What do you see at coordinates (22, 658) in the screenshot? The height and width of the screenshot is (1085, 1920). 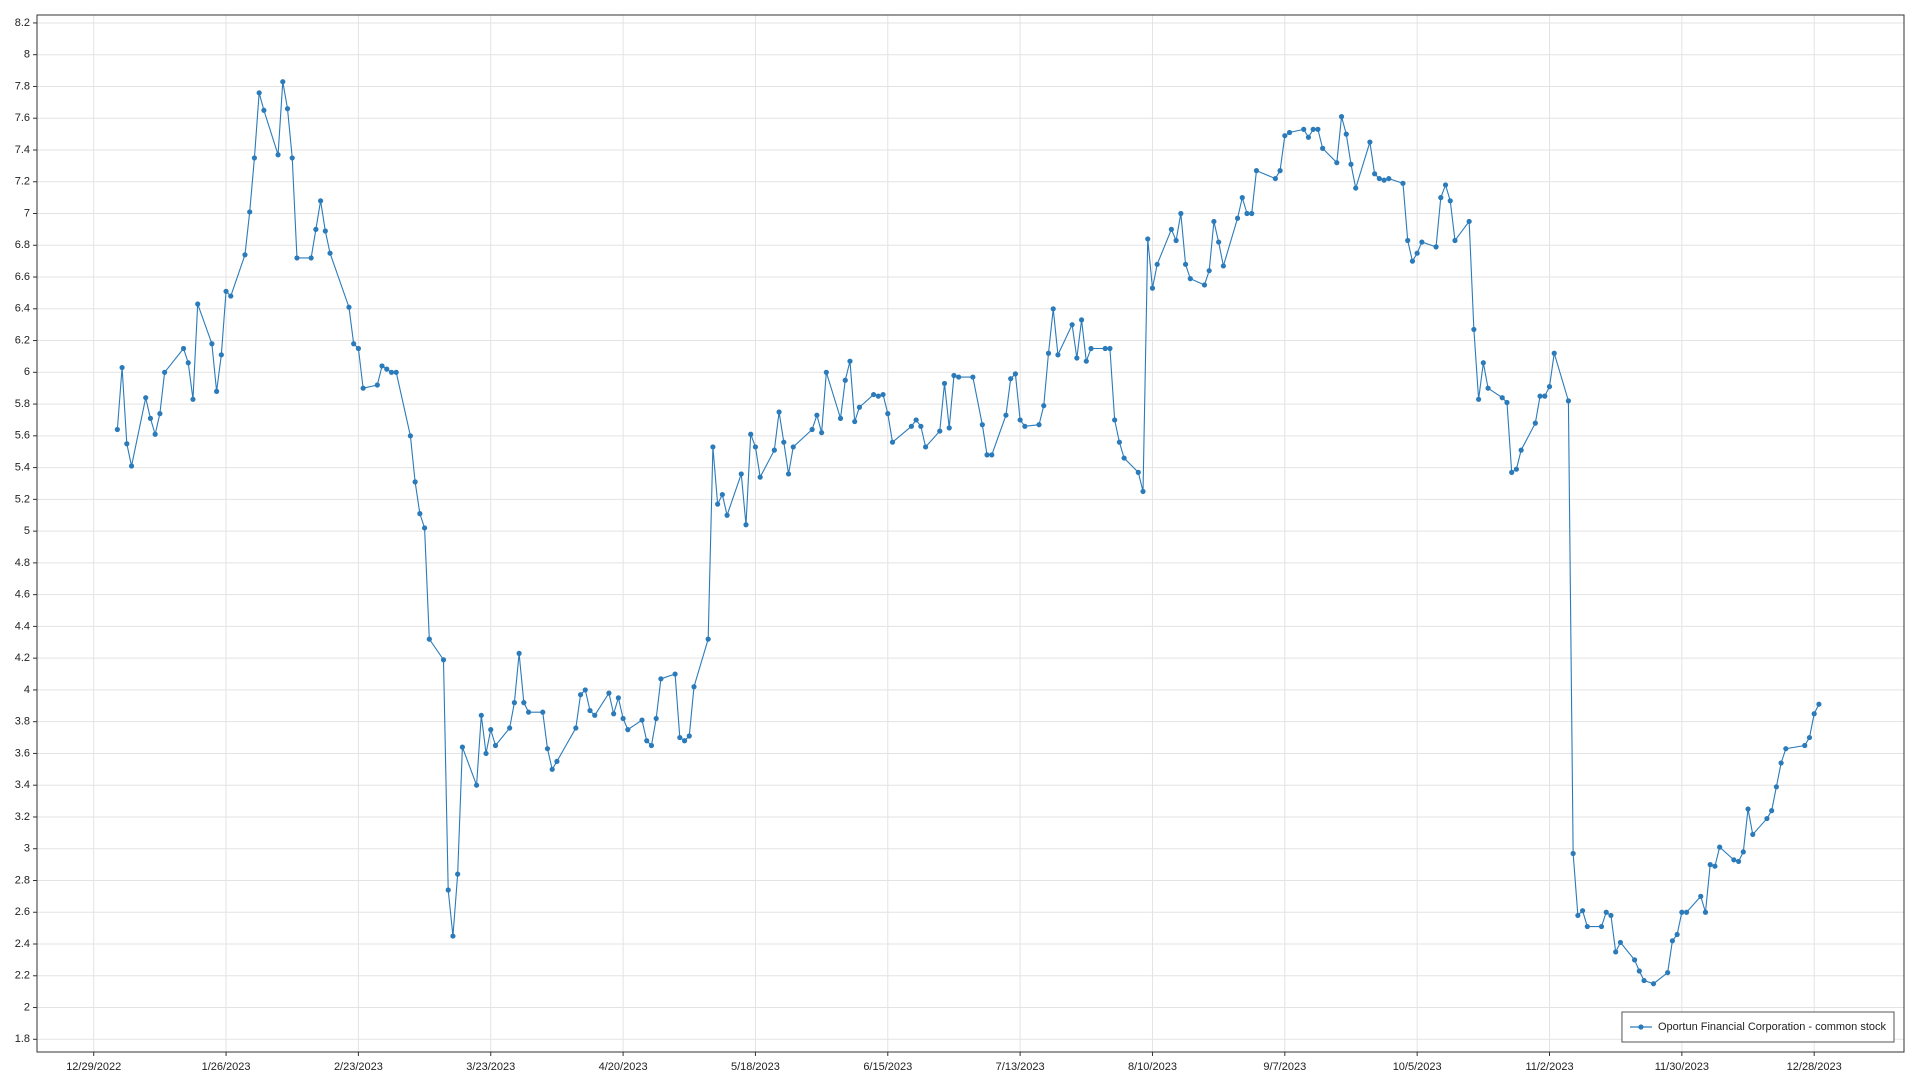 I see `y-tick-label: 4.2` at bounding box center [22, 658].